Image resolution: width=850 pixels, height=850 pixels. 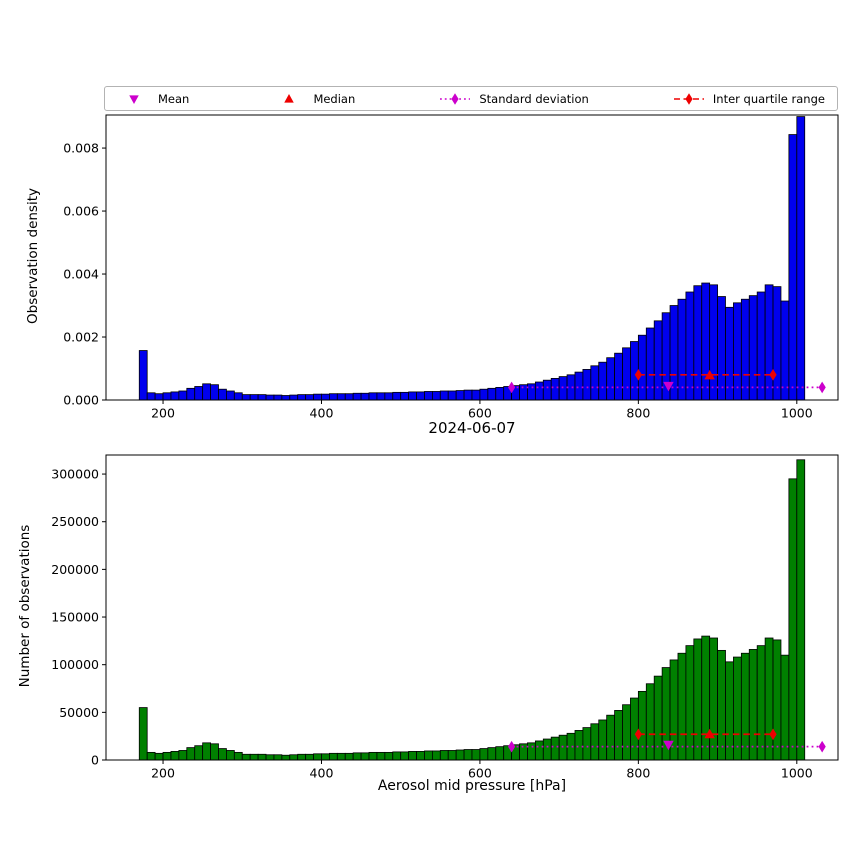 I want to click on legend-label: Mean, so click(x=174, y=98).